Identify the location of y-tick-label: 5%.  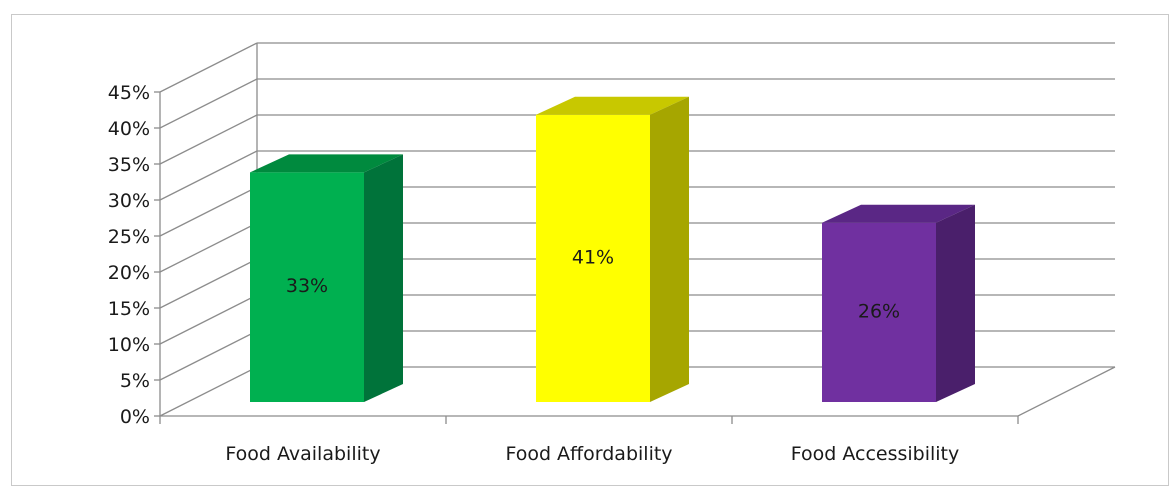
(135, 381).